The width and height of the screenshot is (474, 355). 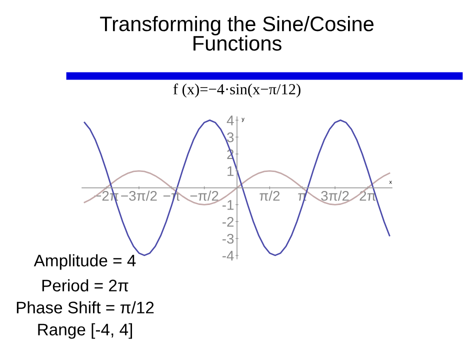 What do you see at coordinates (237, 33) in the screenshot?
I see `chart-title: Transforming the Sine/Cosine Functions` at bounding box center [237, 33].